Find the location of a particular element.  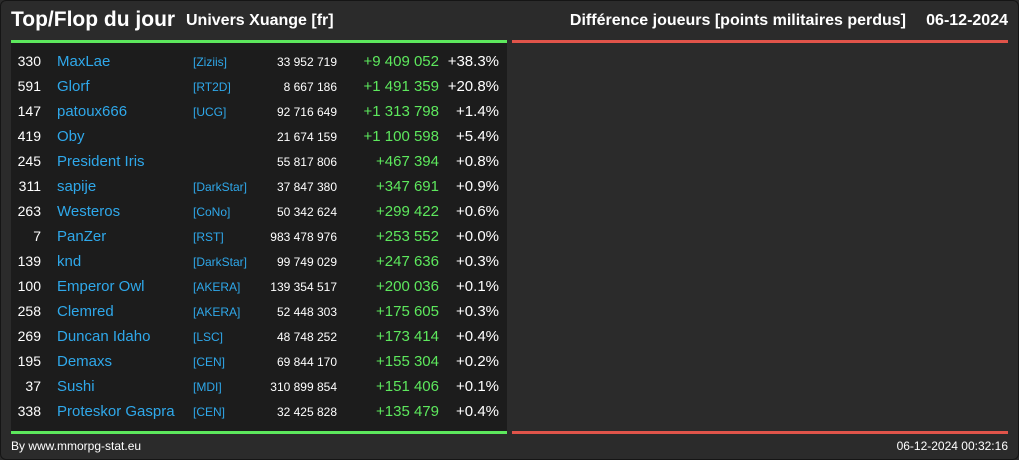

points-cell: 92 716 649 is located at coordinates (306, 112).